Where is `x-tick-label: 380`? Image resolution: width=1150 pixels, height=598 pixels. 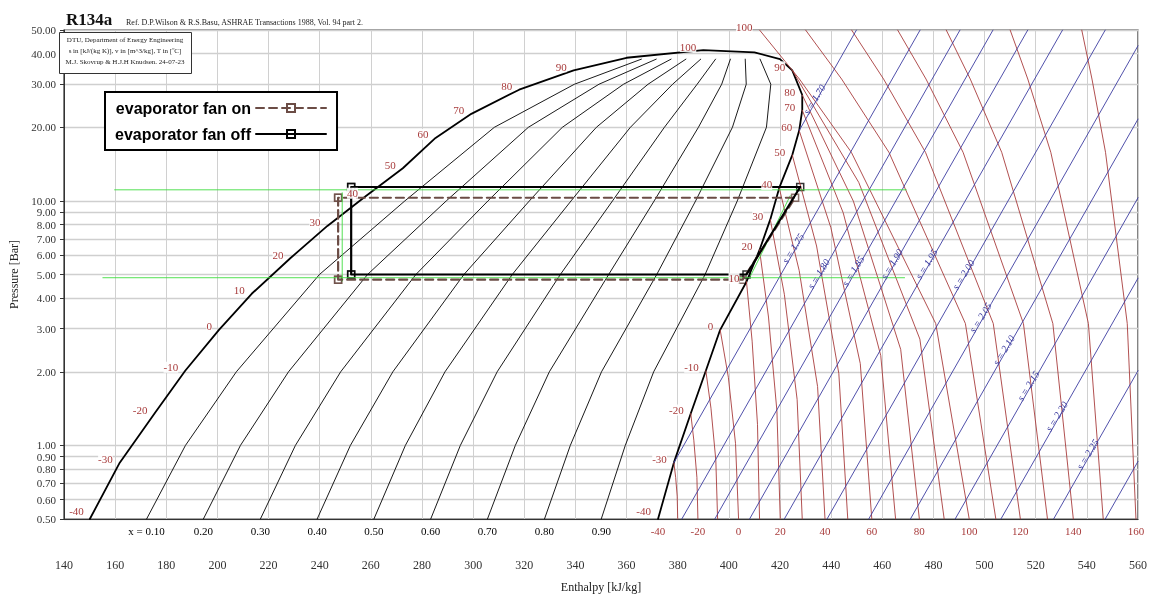
x-tick-label: 380 is located at coordinates (677, 565).